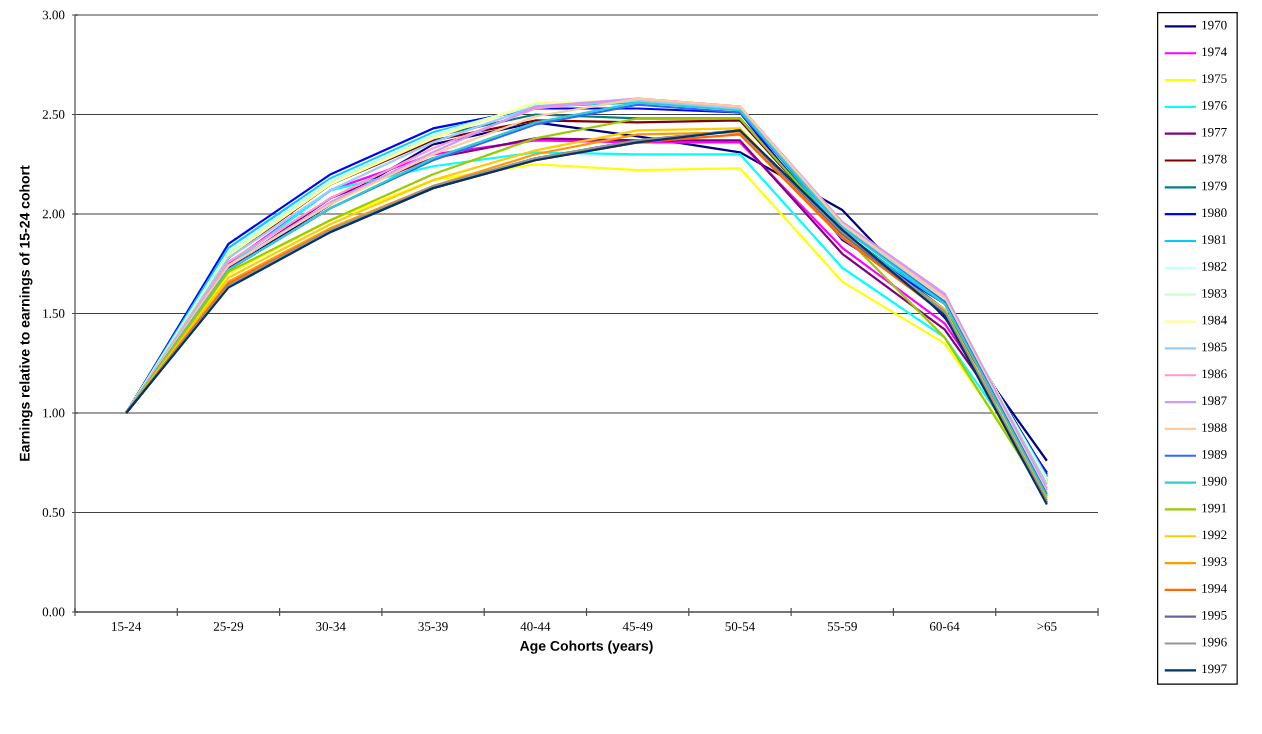 Image resolution: width=1262 pixels, height=734 pixels. What do you see at coordinates (1214, 615) in the screenshot?
I see `legend-label: 1995` at bounding box center [1214, 615].